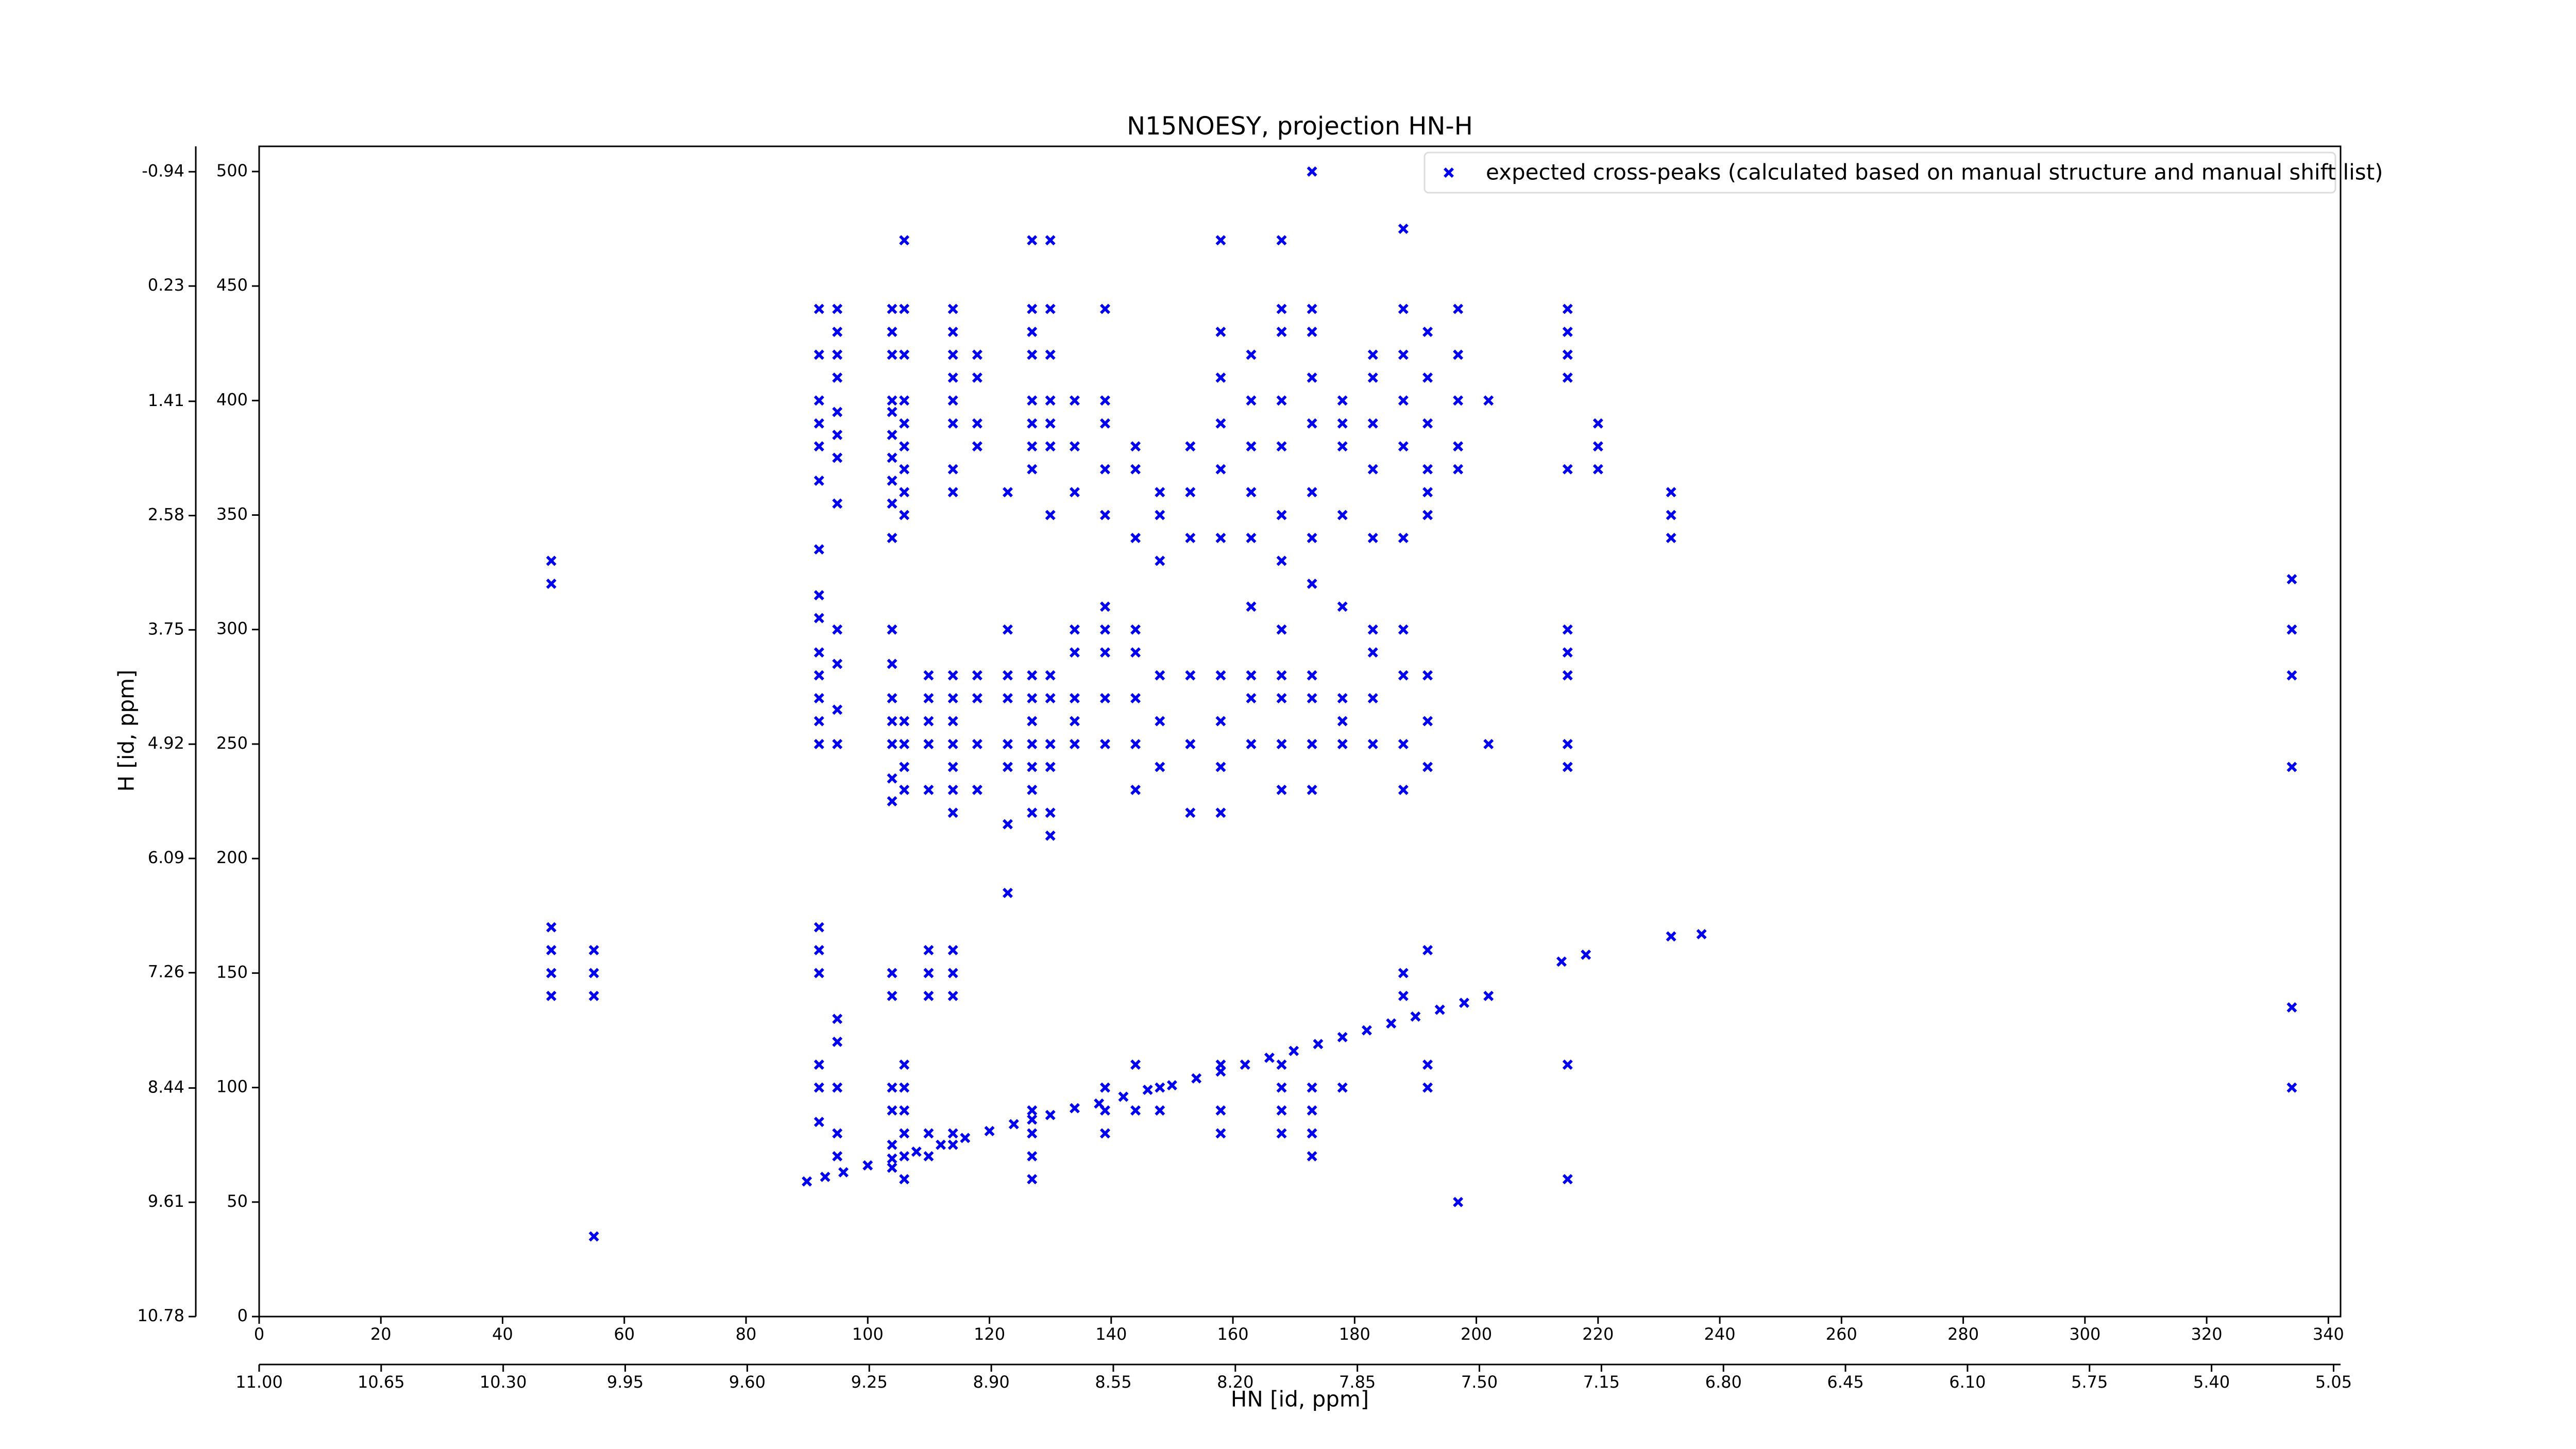  I want to click on y-tick-label: 500, so click(232, 170).